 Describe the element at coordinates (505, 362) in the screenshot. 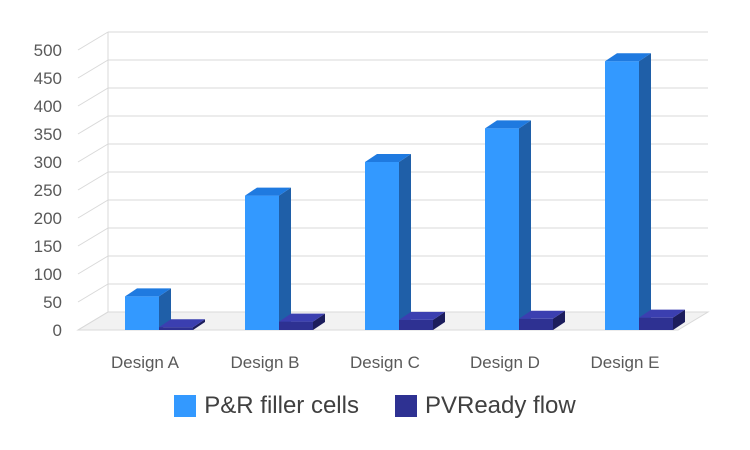

I see `x-tick-label: Design D` at that location.